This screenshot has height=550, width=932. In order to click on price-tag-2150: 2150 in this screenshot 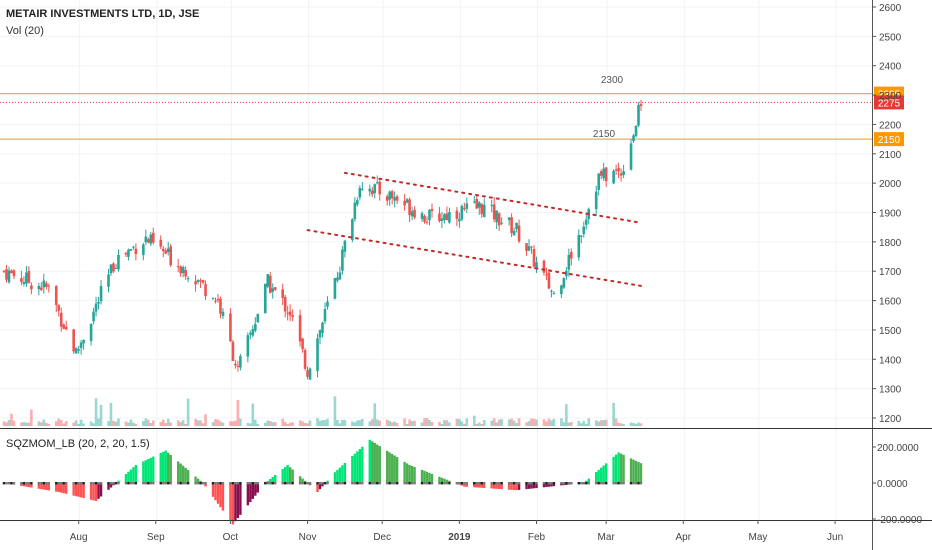, I will do `click(889, 140)`.